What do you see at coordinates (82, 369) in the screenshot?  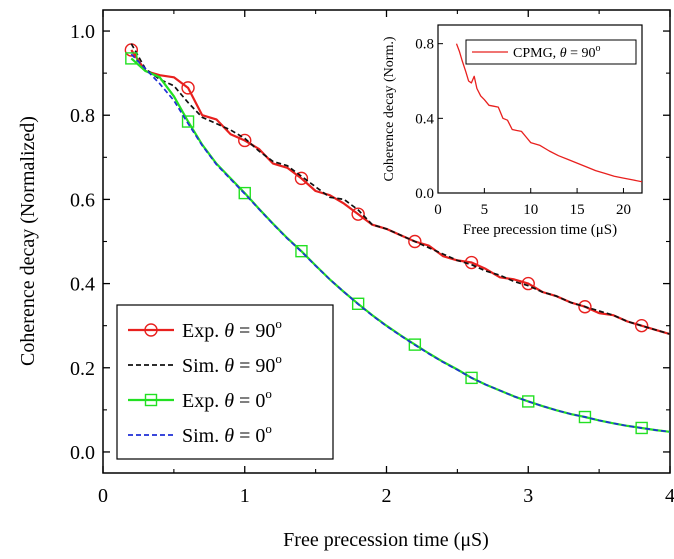 I see `main-y-tick-label: 0.2` at bounding box center [82, 369].